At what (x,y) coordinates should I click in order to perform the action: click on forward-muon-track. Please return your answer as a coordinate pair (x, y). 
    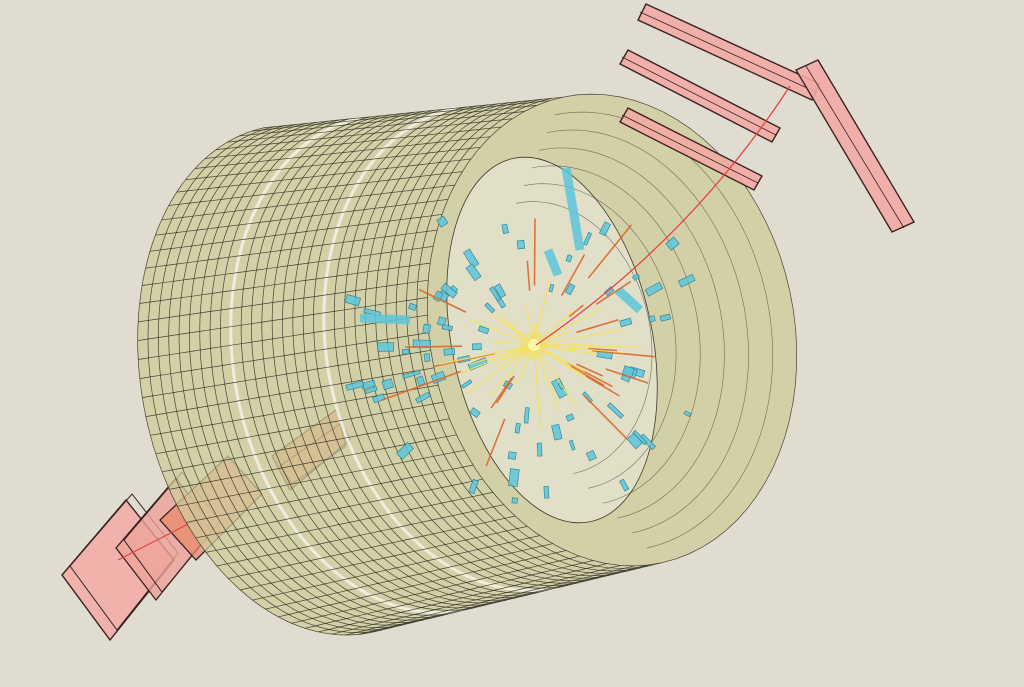
    Looking at the image, I should click on (157, 540).